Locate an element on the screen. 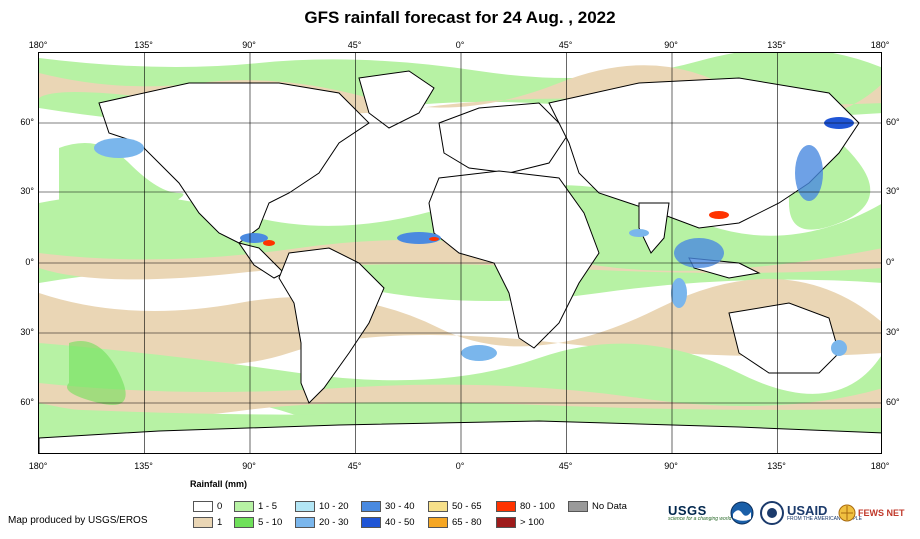 The image size is (920, 539). usaid-logo: USAID FROM THE AMERICAN PEOPLE is located at coordinates (811, 513).